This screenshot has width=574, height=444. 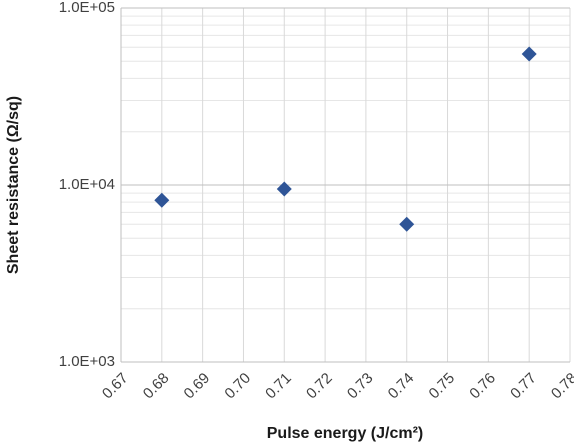 I want to click on x-tick-label: 0.71, so click(x=278, y=386).